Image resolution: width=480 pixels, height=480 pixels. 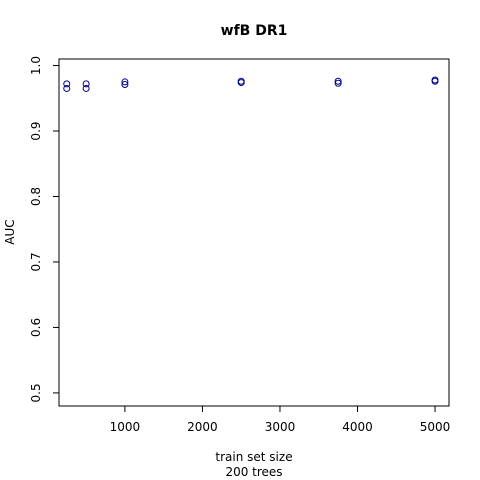 What do you see at coordinates (36, 327) in the screenshot?
I see `y-tick-label: 0.6` at bounding box center [36, 327].